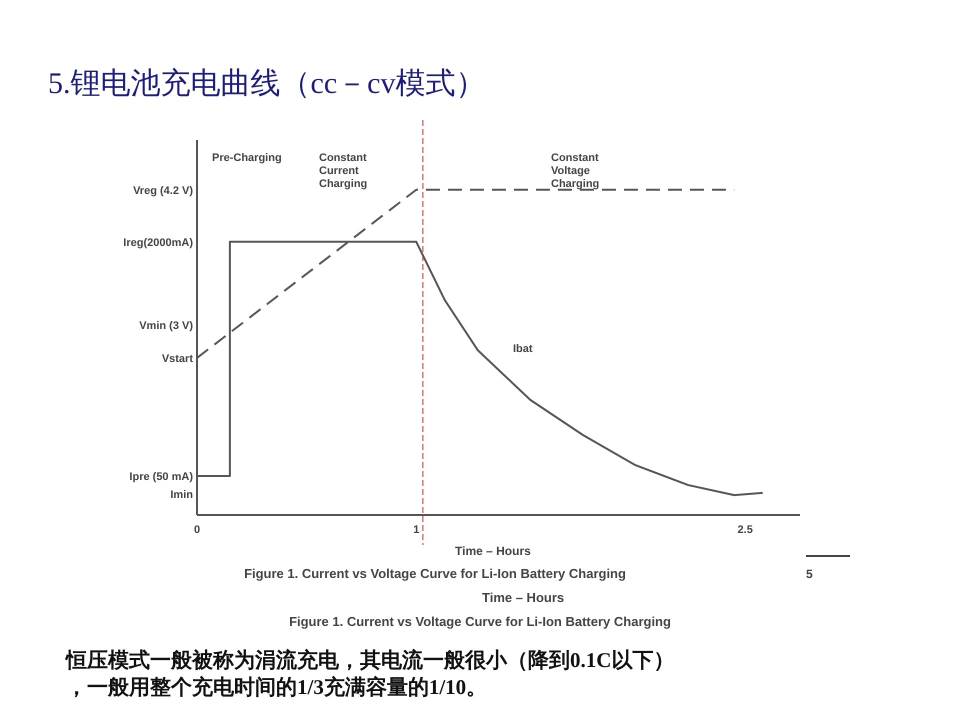 This screenshot has width=960, height=720. Describe the element at coordinates (158, 243) in the screenshot. I see `text: Ireg(2000mA)` at that location.